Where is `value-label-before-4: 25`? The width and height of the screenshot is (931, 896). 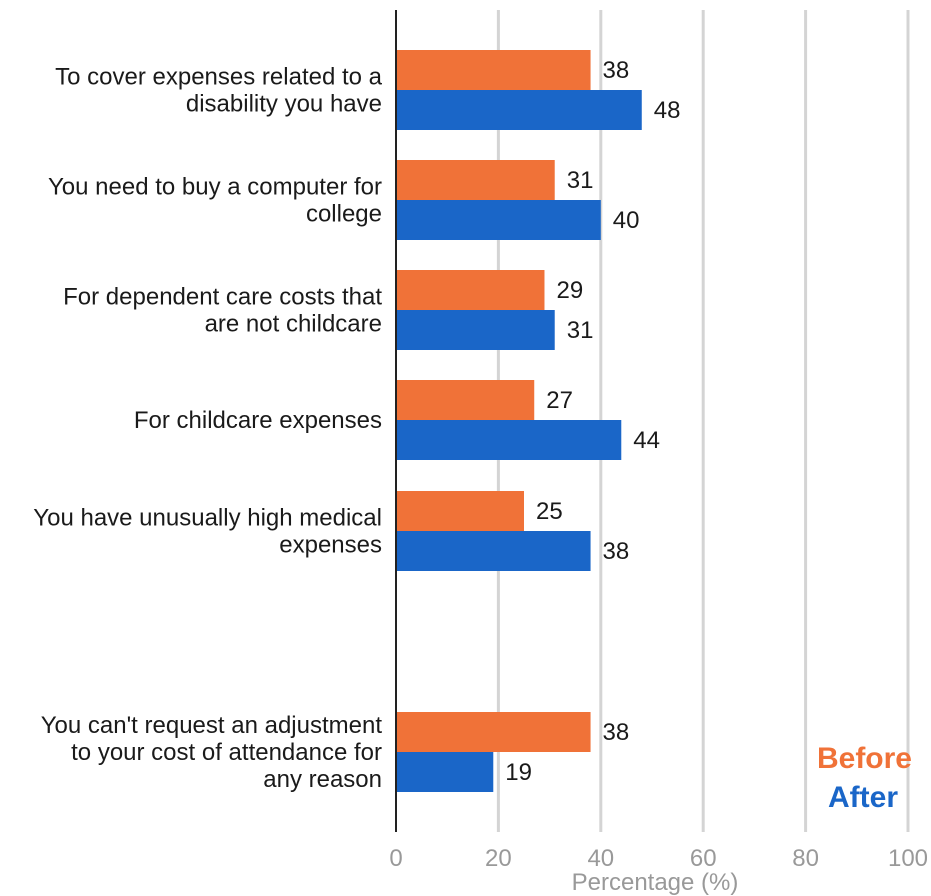 value-label-before-4: 25 is located at coordinates (549, 511).